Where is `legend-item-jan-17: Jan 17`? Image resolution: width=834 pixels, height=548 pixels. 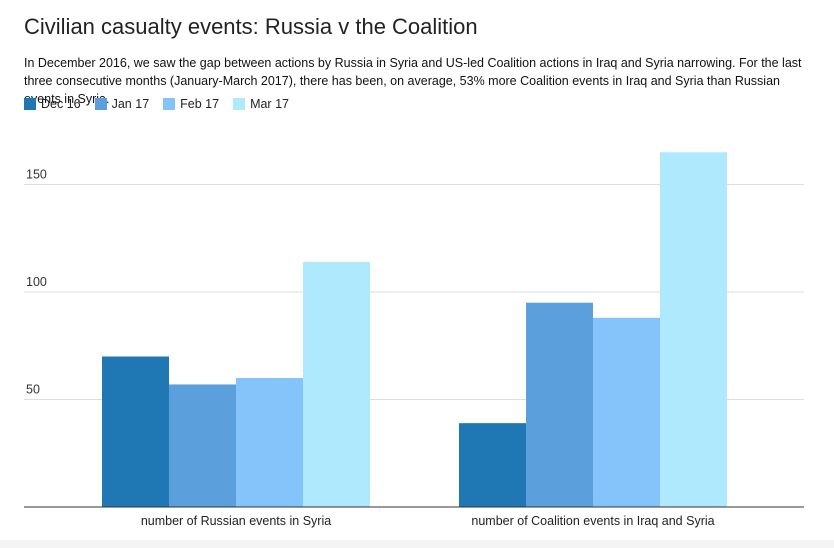
legend-item-jan-17: Jan 17 is located at coordinates (122, 104).